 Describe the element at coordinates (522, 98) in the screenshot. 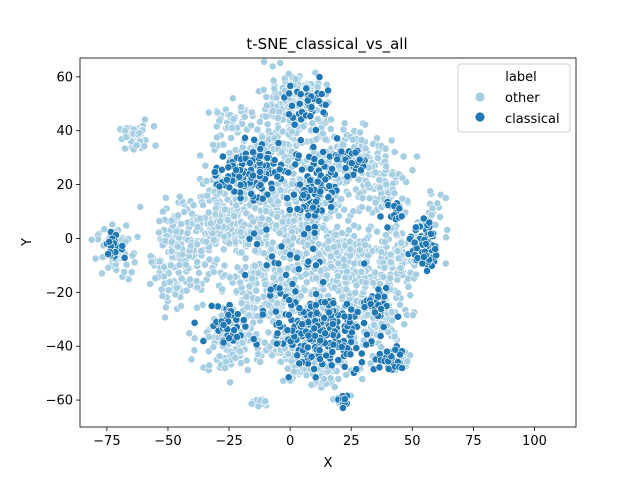

I see `legend-label-other: other` at that location.